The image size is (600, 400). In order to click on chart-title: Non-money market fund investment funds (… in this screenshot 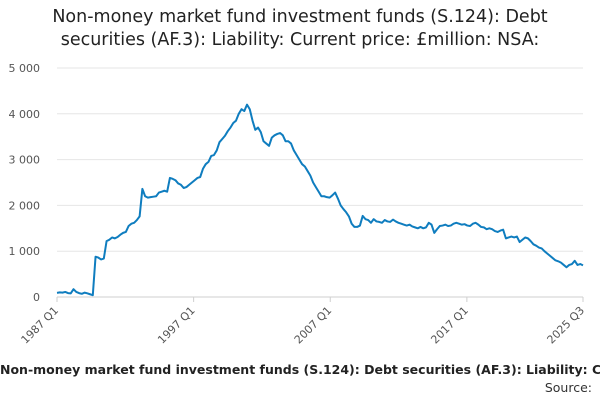, I will do `click(300, 29)`.